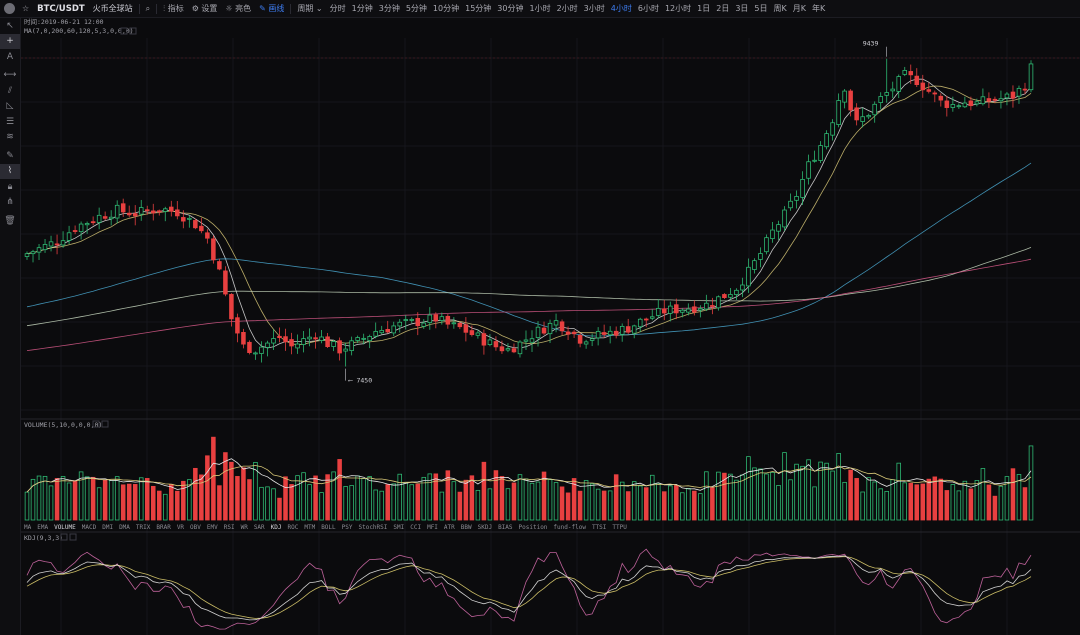 This screenshot has width=1080, height=635. Describe the element at coordinates (73, 537) in the screenshot. I see `kdj-close-icon` at that location.